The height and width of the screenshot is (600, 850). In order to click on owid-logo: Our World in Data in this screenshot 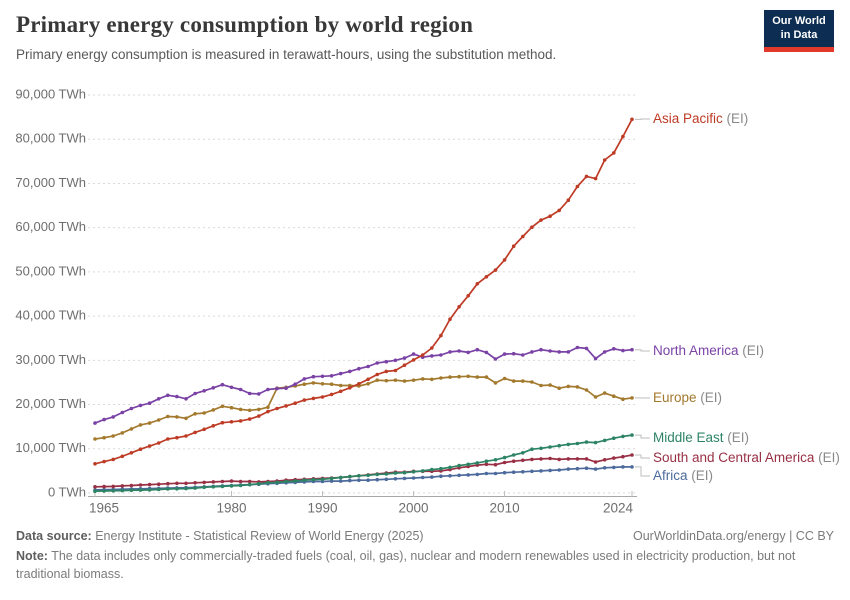, I will do `click(799, 31)`.